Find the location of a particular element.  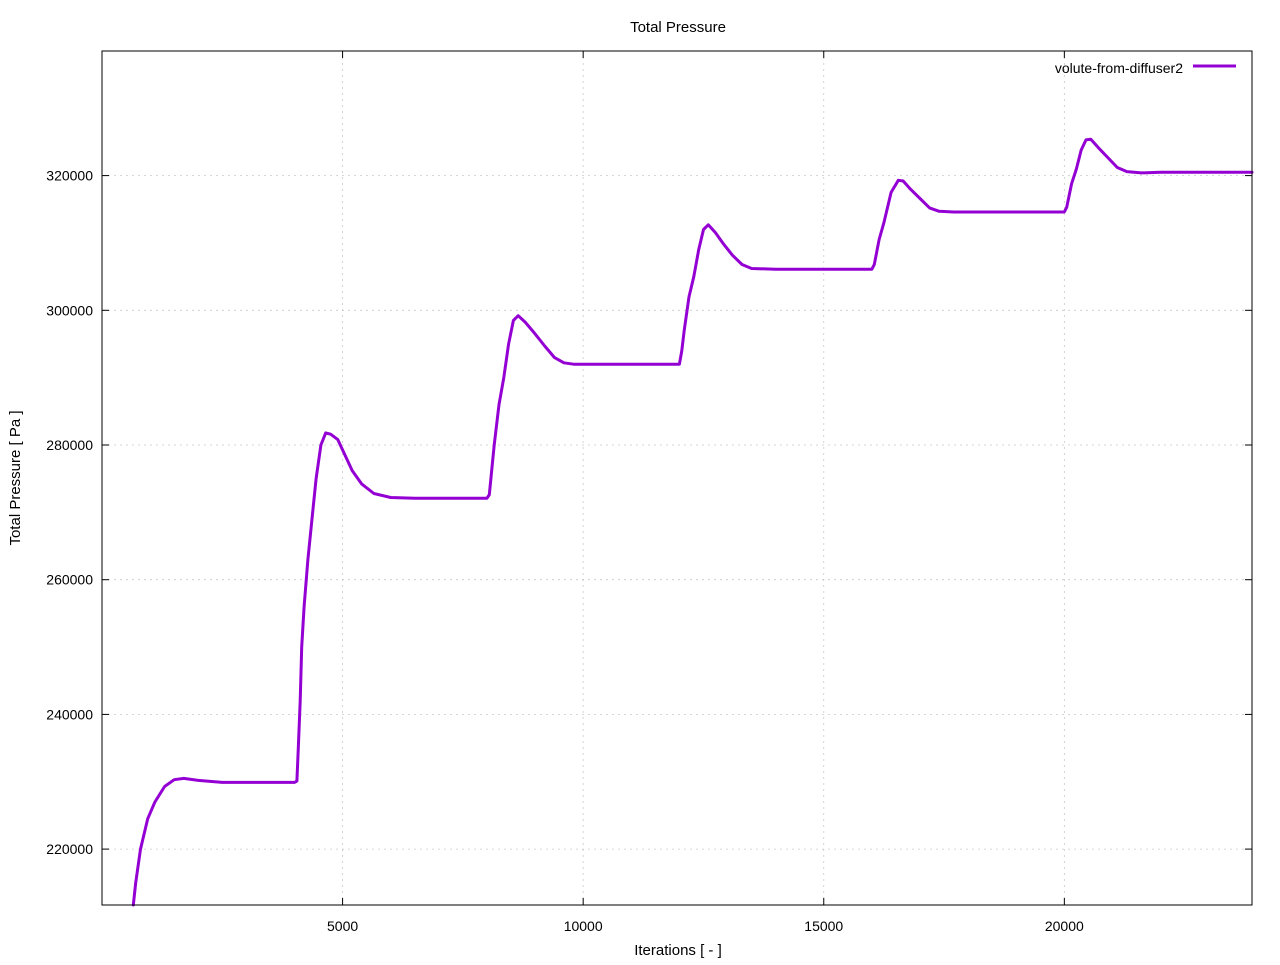

y-tick-label: 300000 is located at coordinates (69, 310).